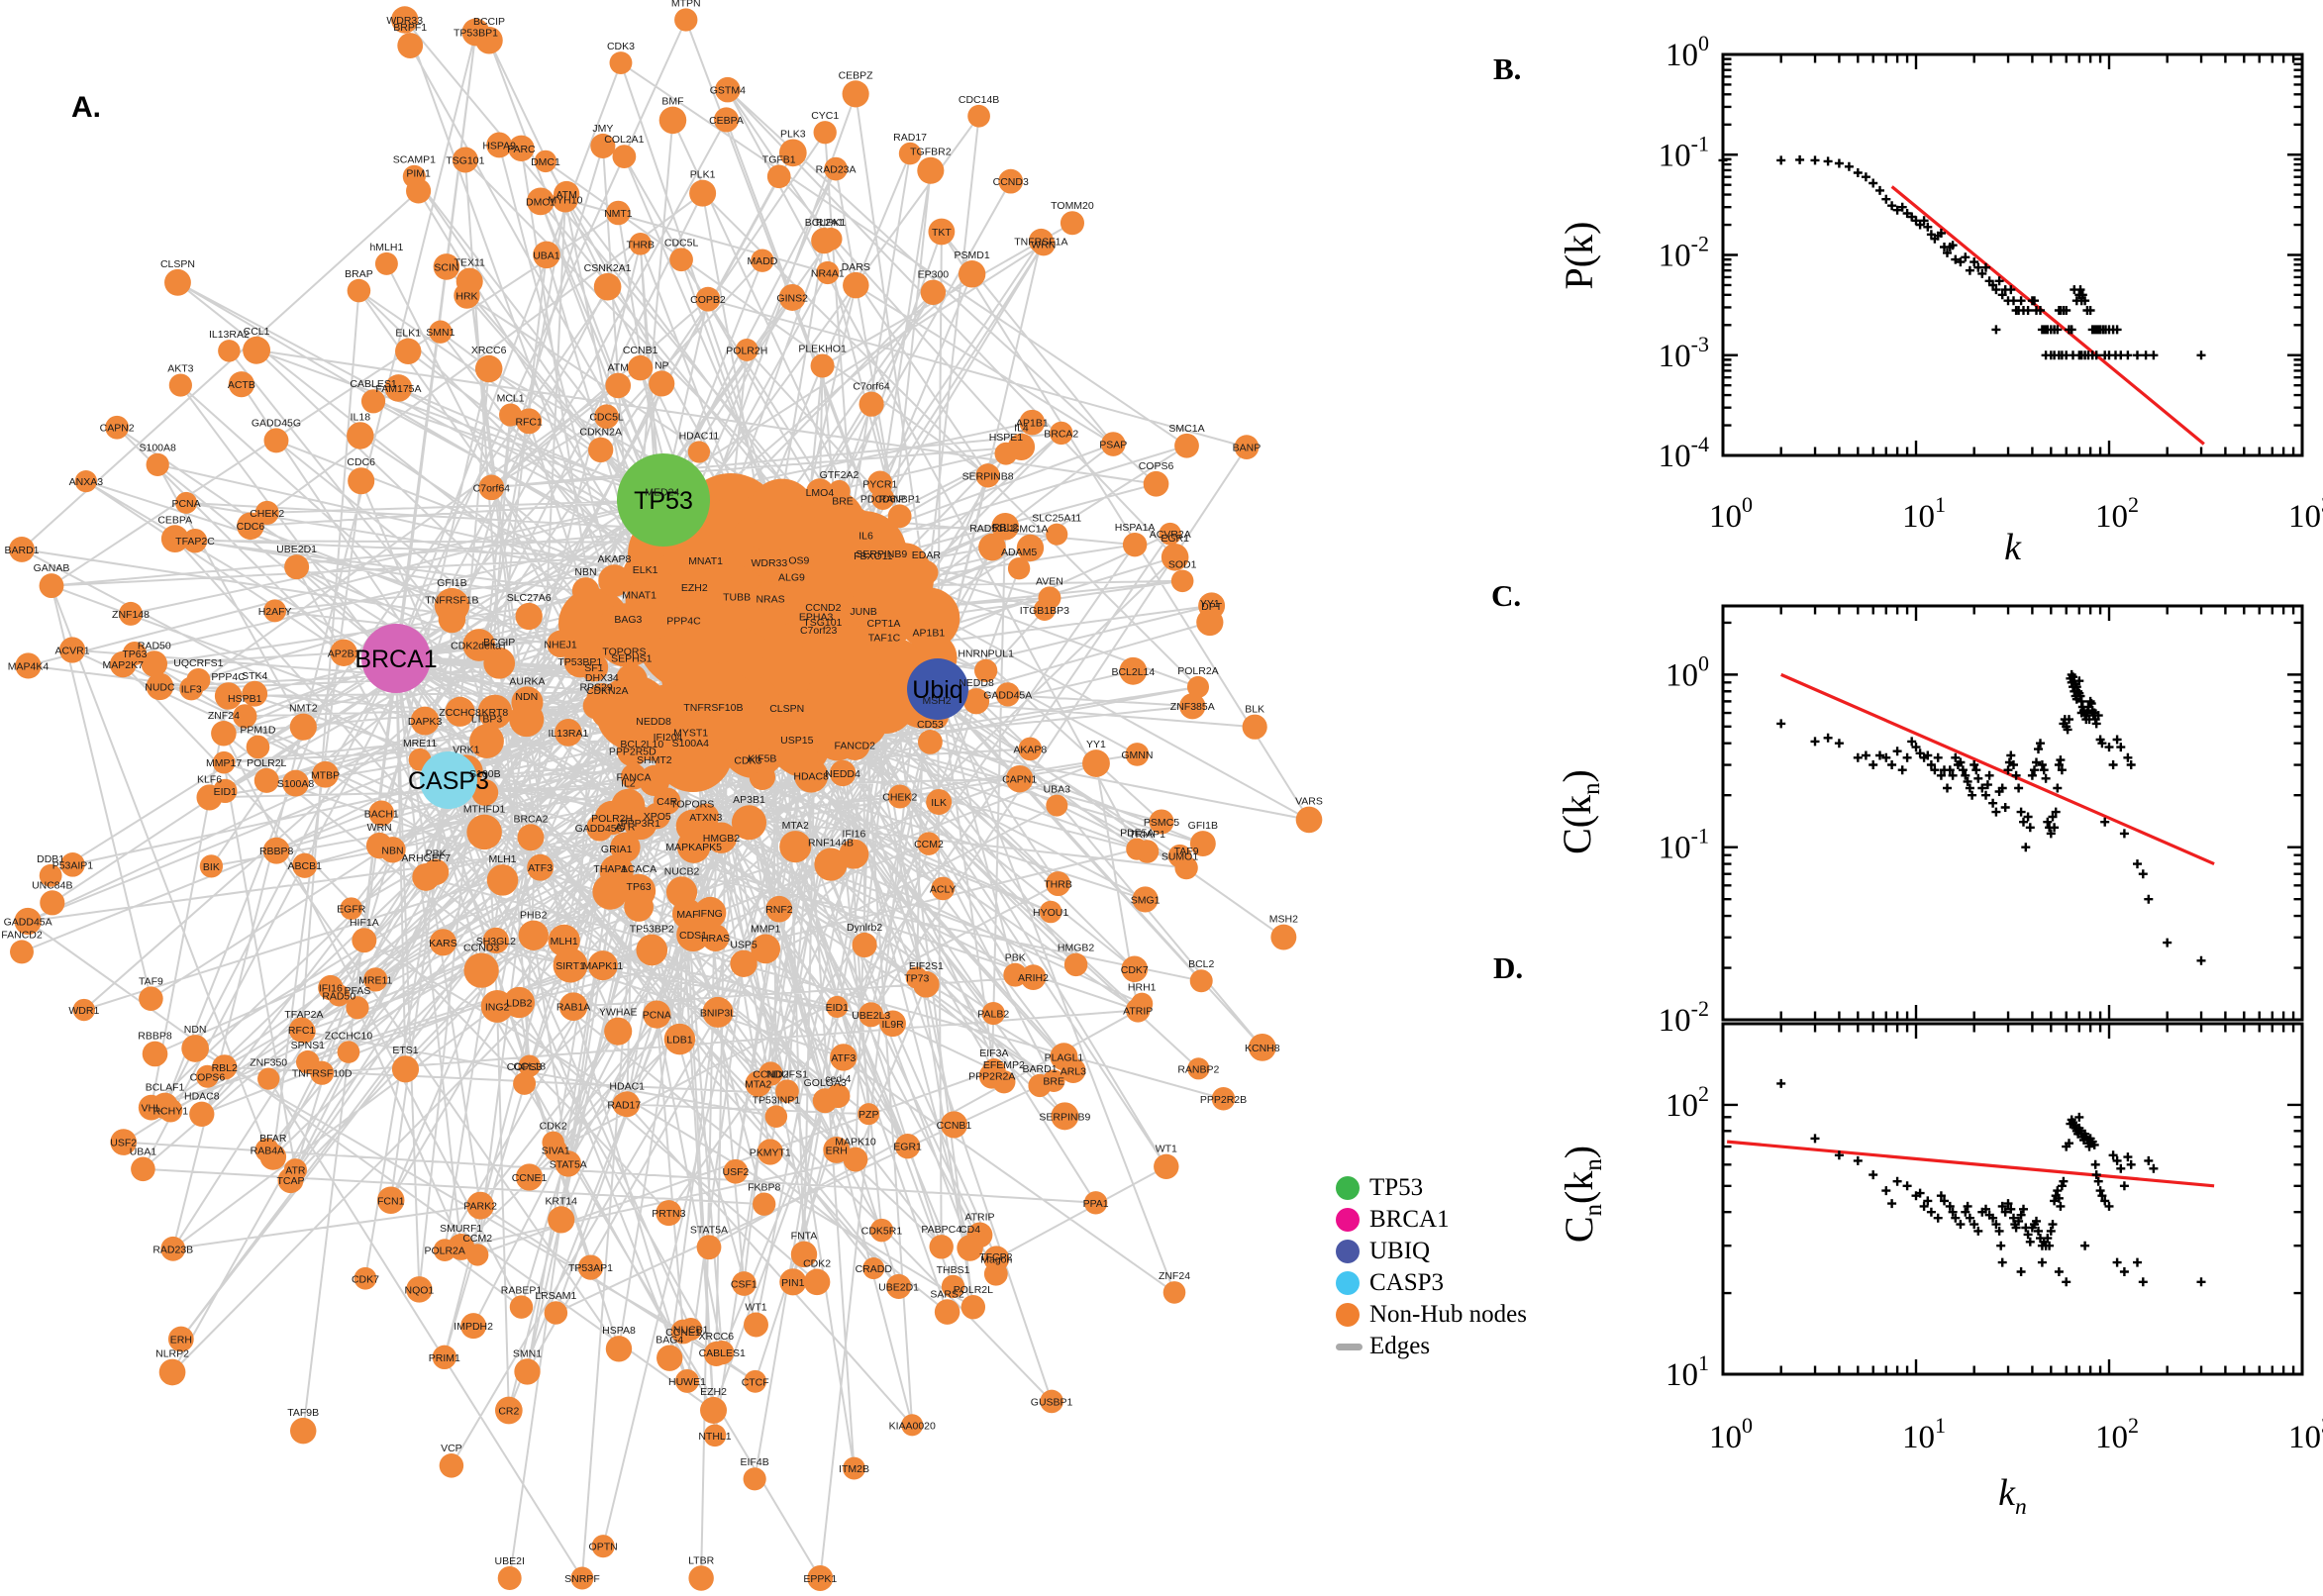 The width and height of the screenshot is (2323, 1596). Describe the element at coordinates (749, 800) in the screenshot. I see `svg-text: AP3B1` at that location.